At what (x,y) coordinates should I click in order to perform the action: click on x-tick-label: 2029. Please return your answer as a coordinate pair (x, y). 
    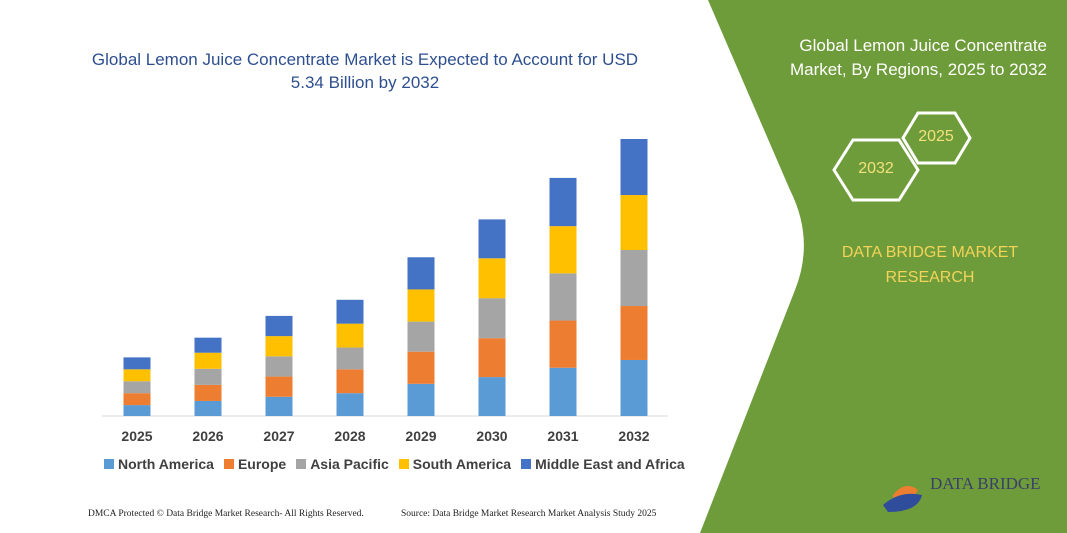
    Looking at the image, I should click on (421, 436).